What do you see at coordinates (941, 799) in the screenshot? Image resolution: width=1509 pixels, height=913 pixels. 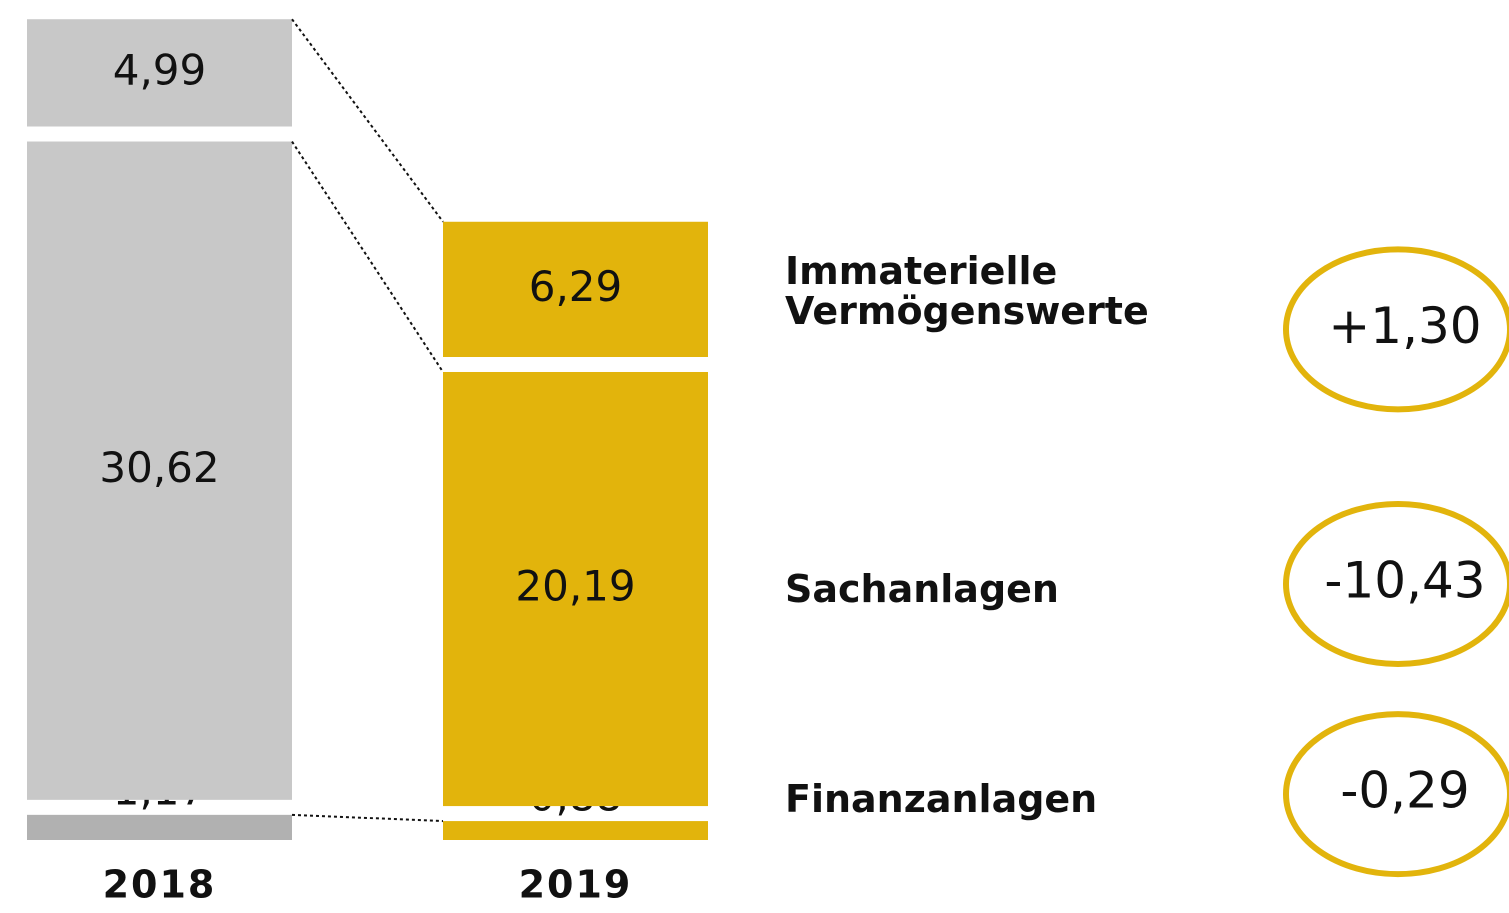 I see `legend-label: Finanzanlagen` at bounding box center [941, 799].